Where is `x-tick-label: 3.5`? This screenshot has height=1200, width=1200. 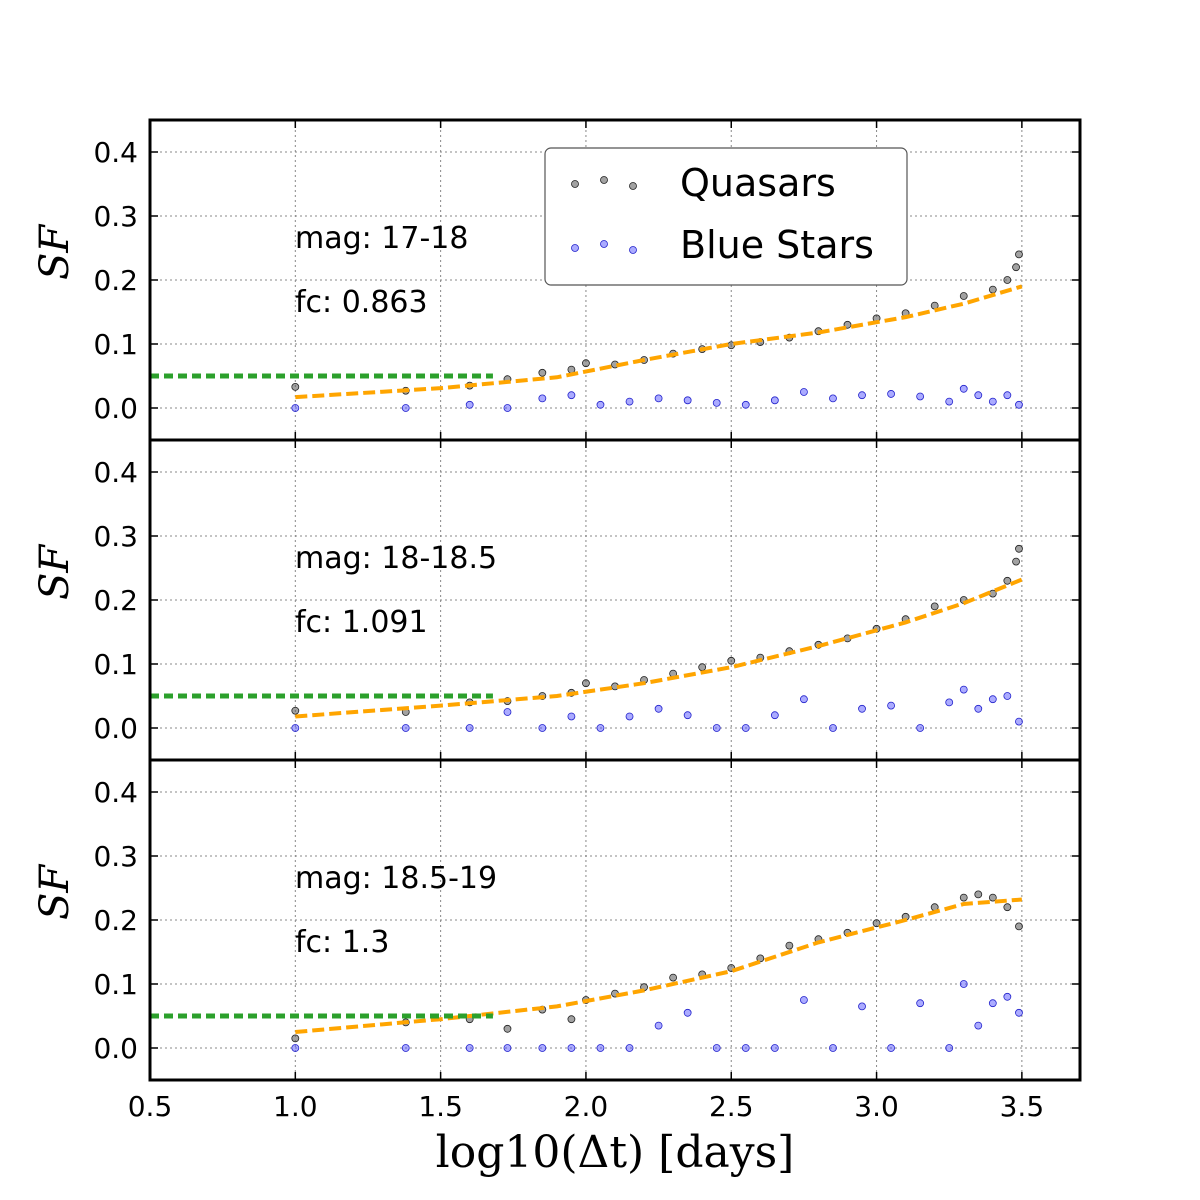 x-tick-label: 3.5 is located at coordinates (1022, 1106).